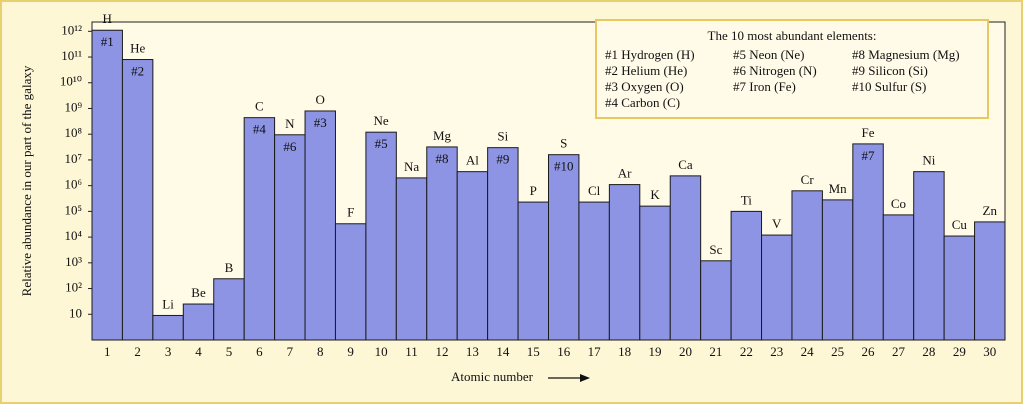 Image resolution: width=1023 pixels, height=404 pixels. I want to click on x-tick-label: 1, so click(107, 351).